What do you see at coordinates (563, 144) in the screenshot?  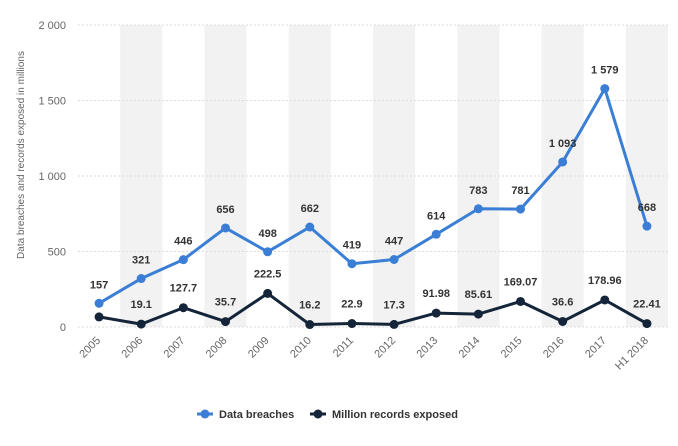 I see `data-label: 1 093` at bounding box center [563, 144].